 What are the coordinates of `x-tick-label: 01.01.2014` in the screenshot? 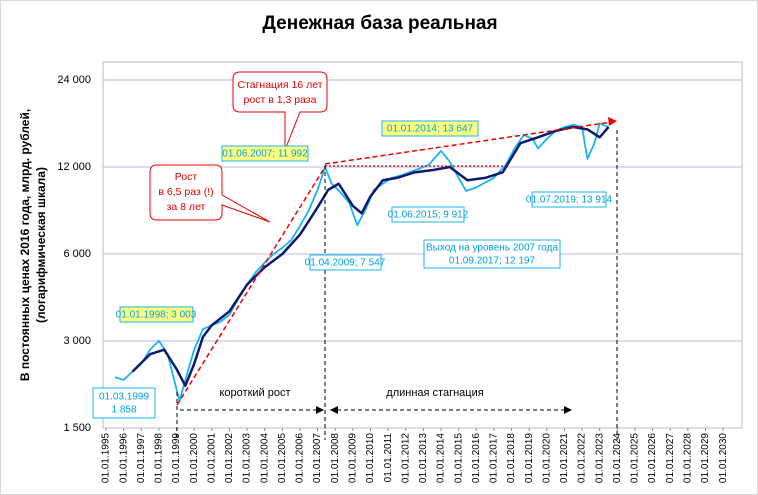 It's located at (441, 458).